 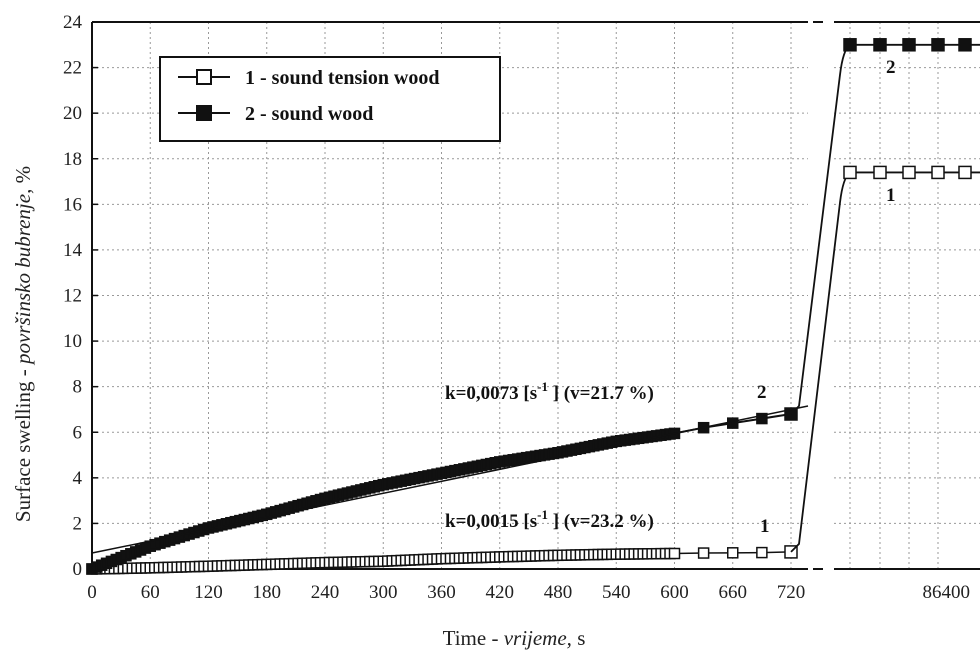 I want to click on legend-marker-filled-square, so click(x=204, y=113).